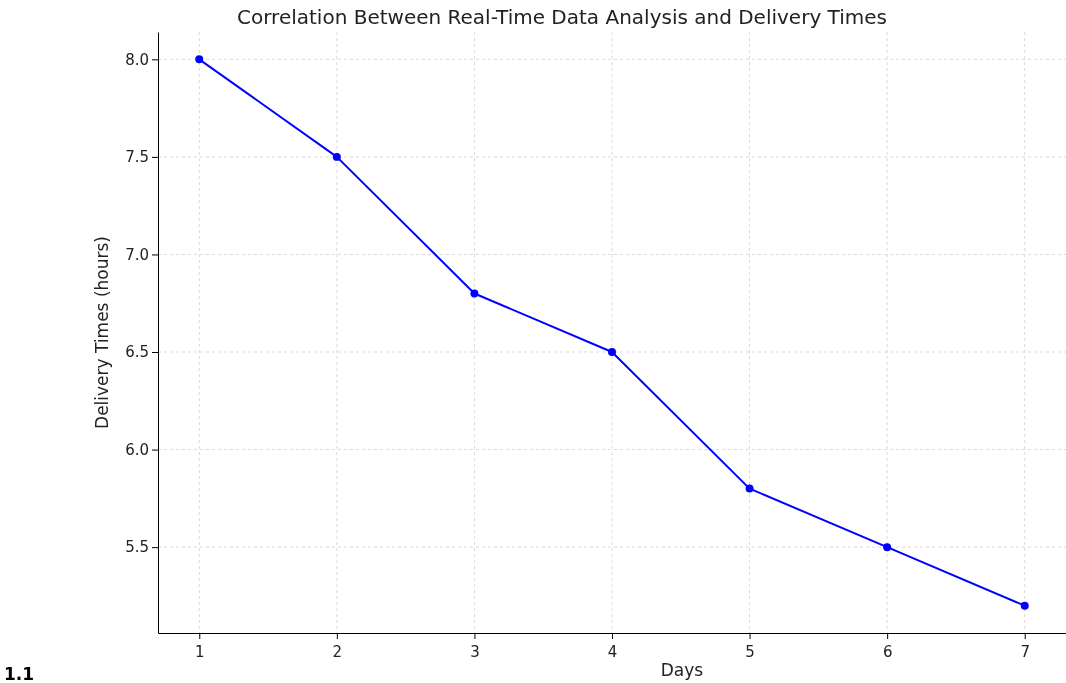 Image resolution: width=1066 pixels, height=683 pixels. Describe the element at coordinates (137, 352) in the screenshot. I see `y-tick-label: 6.5` at that location.